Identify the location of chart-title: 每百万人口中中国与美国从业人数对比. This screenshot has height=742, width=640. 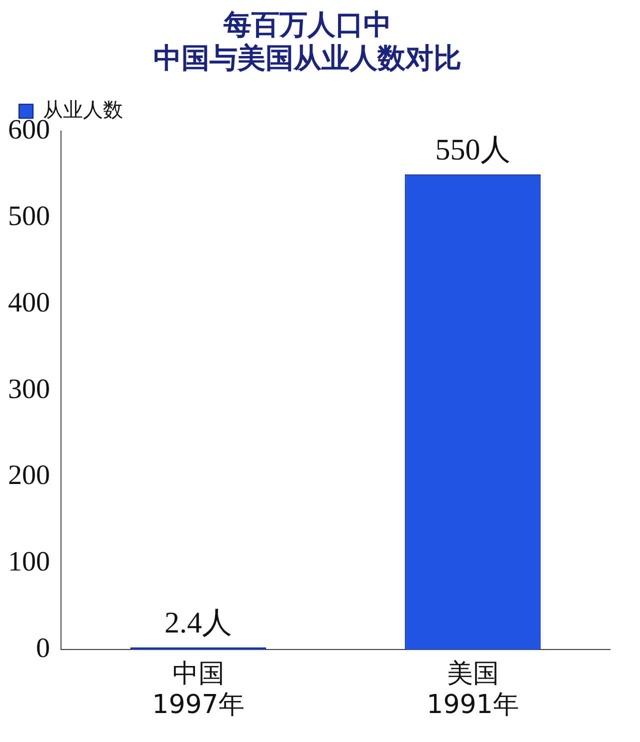
(308, 41).